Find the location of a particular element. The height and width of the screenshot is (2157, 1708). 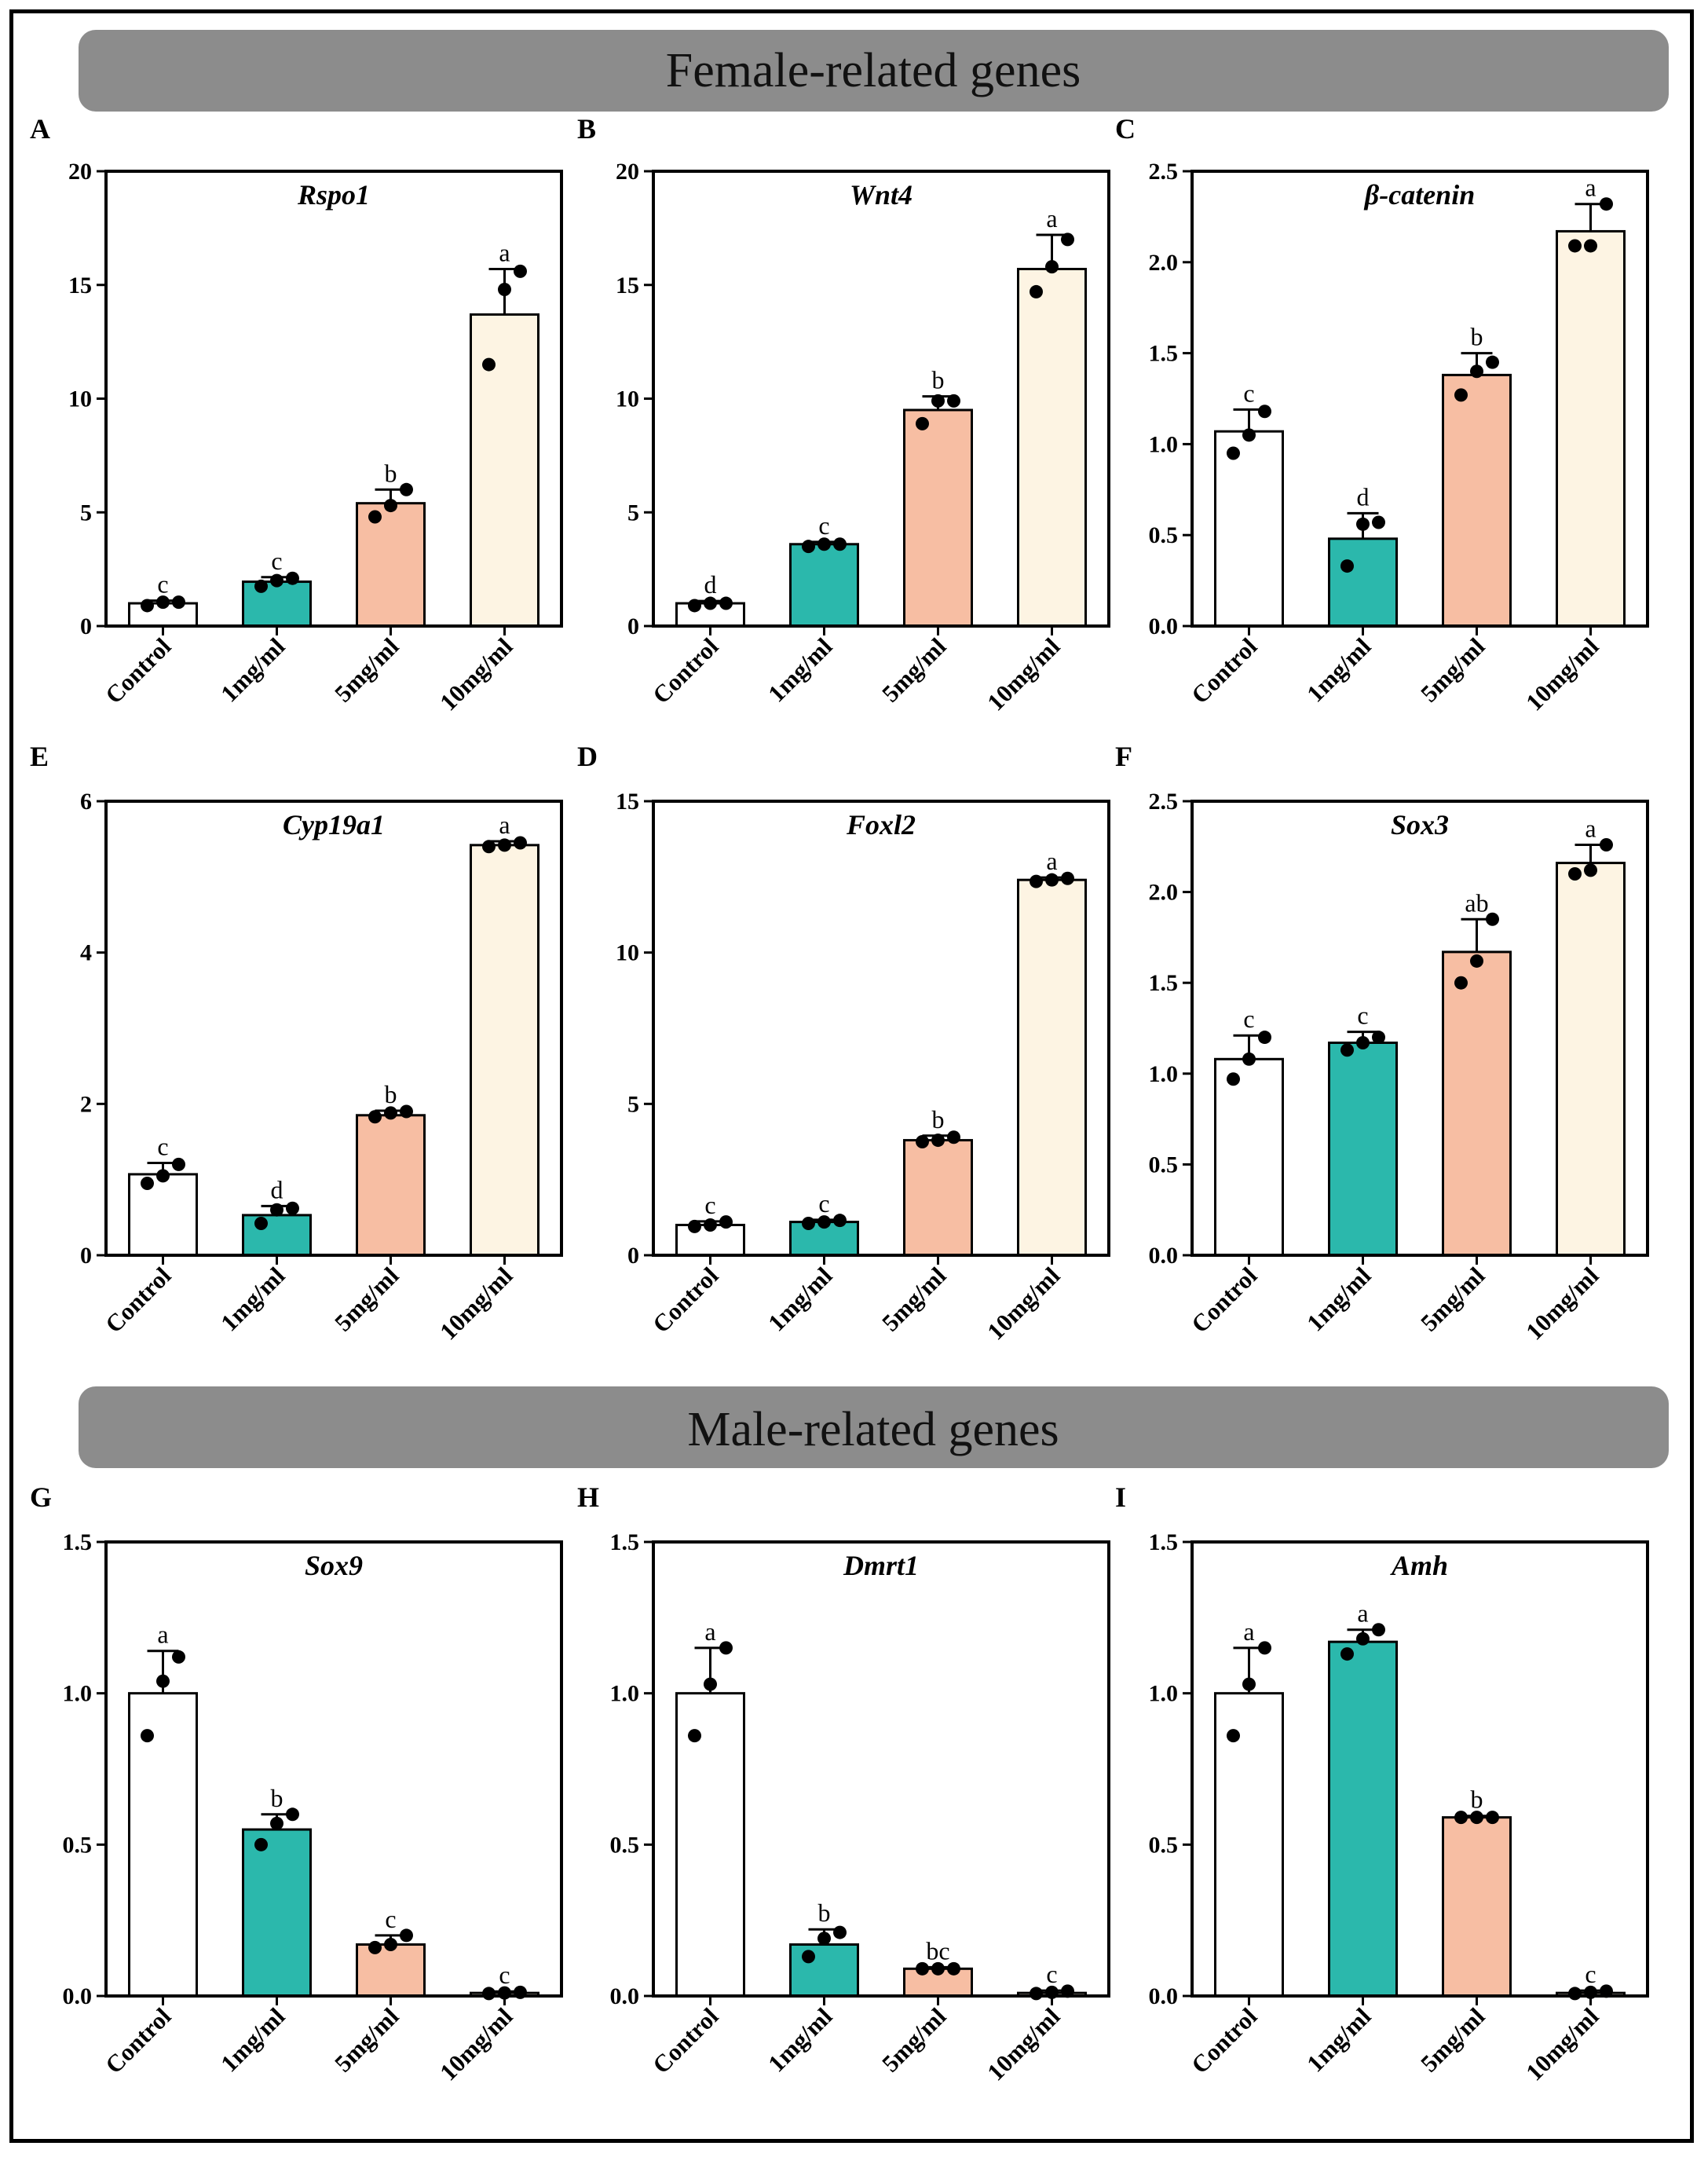

panel-e-ytick-label-3: 6 is located at coordinates (86, 802).